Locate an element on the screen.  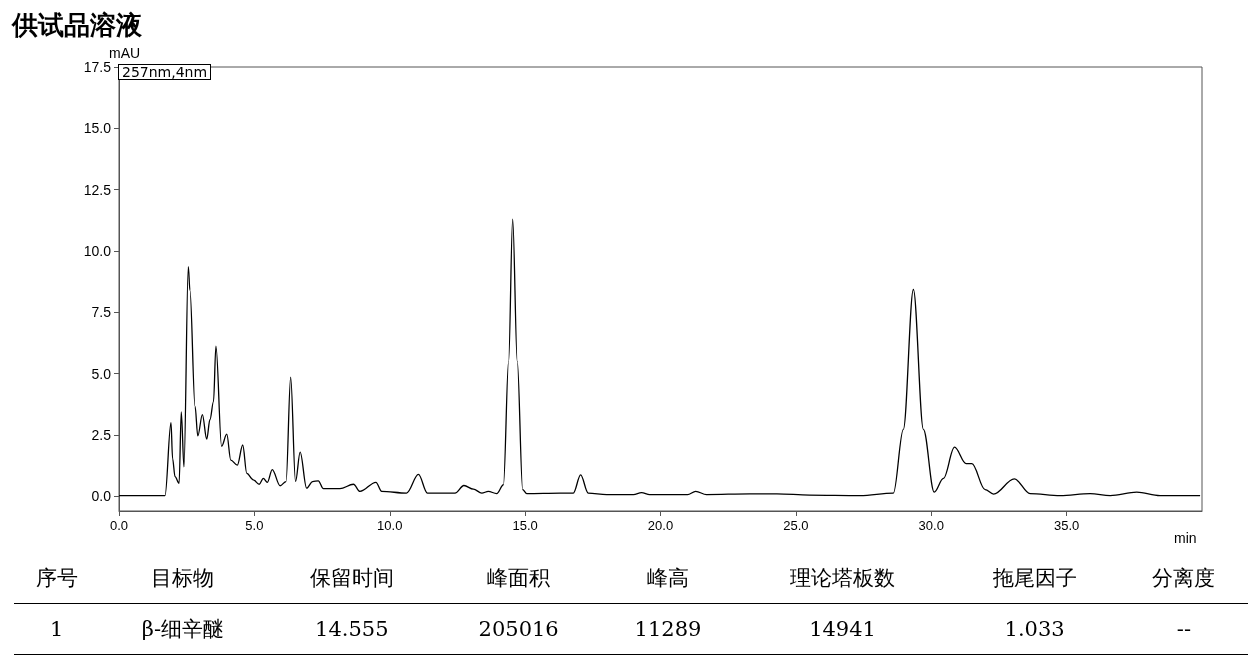
text: 1 is located at coordinates (57, 629).